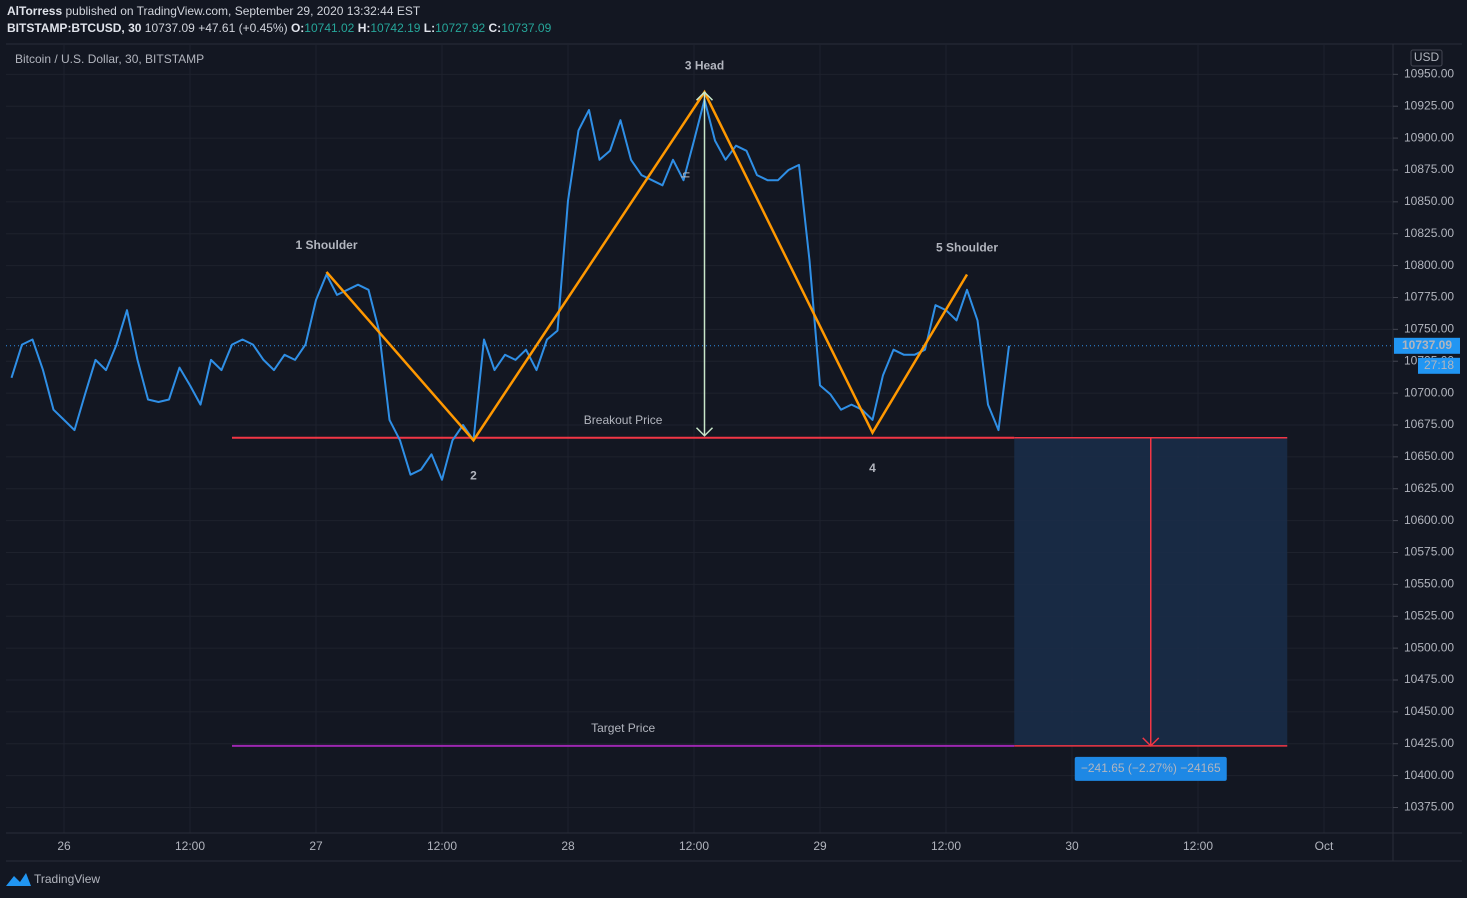 The image size is (1467, 898). What do you see at coordinates (473, 475) in the screenshot?
I see `pattern-label: 2` at bounding box center [473, 475].